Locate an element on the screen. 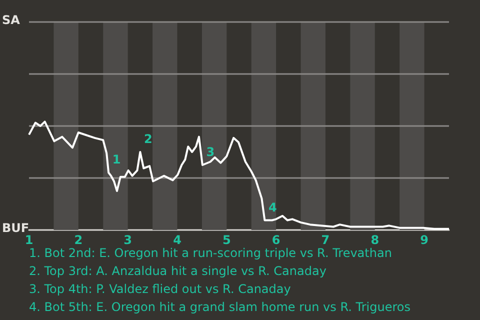 Image resolution: width=480 pixels, height=320 pixels. text: 1. Bot 2nd: E. Oregon hit a run-scoring triple vs R. Trevathan is located at coordinates (211, 253).